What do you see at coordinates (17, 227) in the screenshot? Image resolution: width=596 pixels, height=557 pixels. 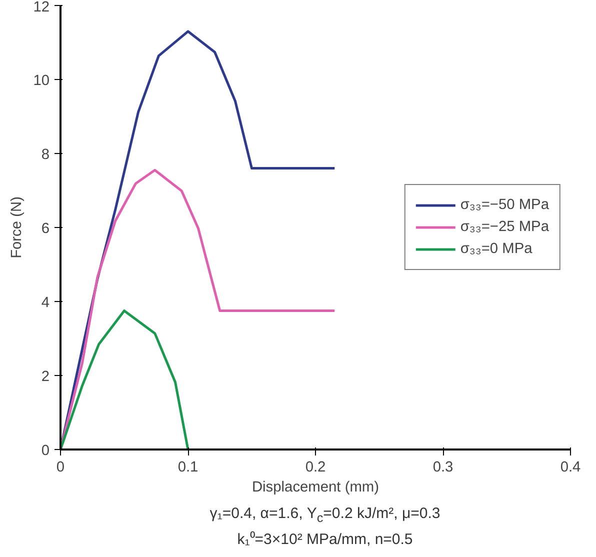 I see `y-axis-title: Force (N)` at bounding box center [17, 227].